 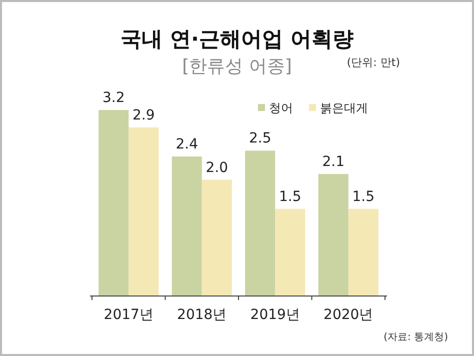 What do you see at coordinates (349, 315) in the screenshot?
I see `x-tick-label: 2020년` at bounding box center [349, 315].